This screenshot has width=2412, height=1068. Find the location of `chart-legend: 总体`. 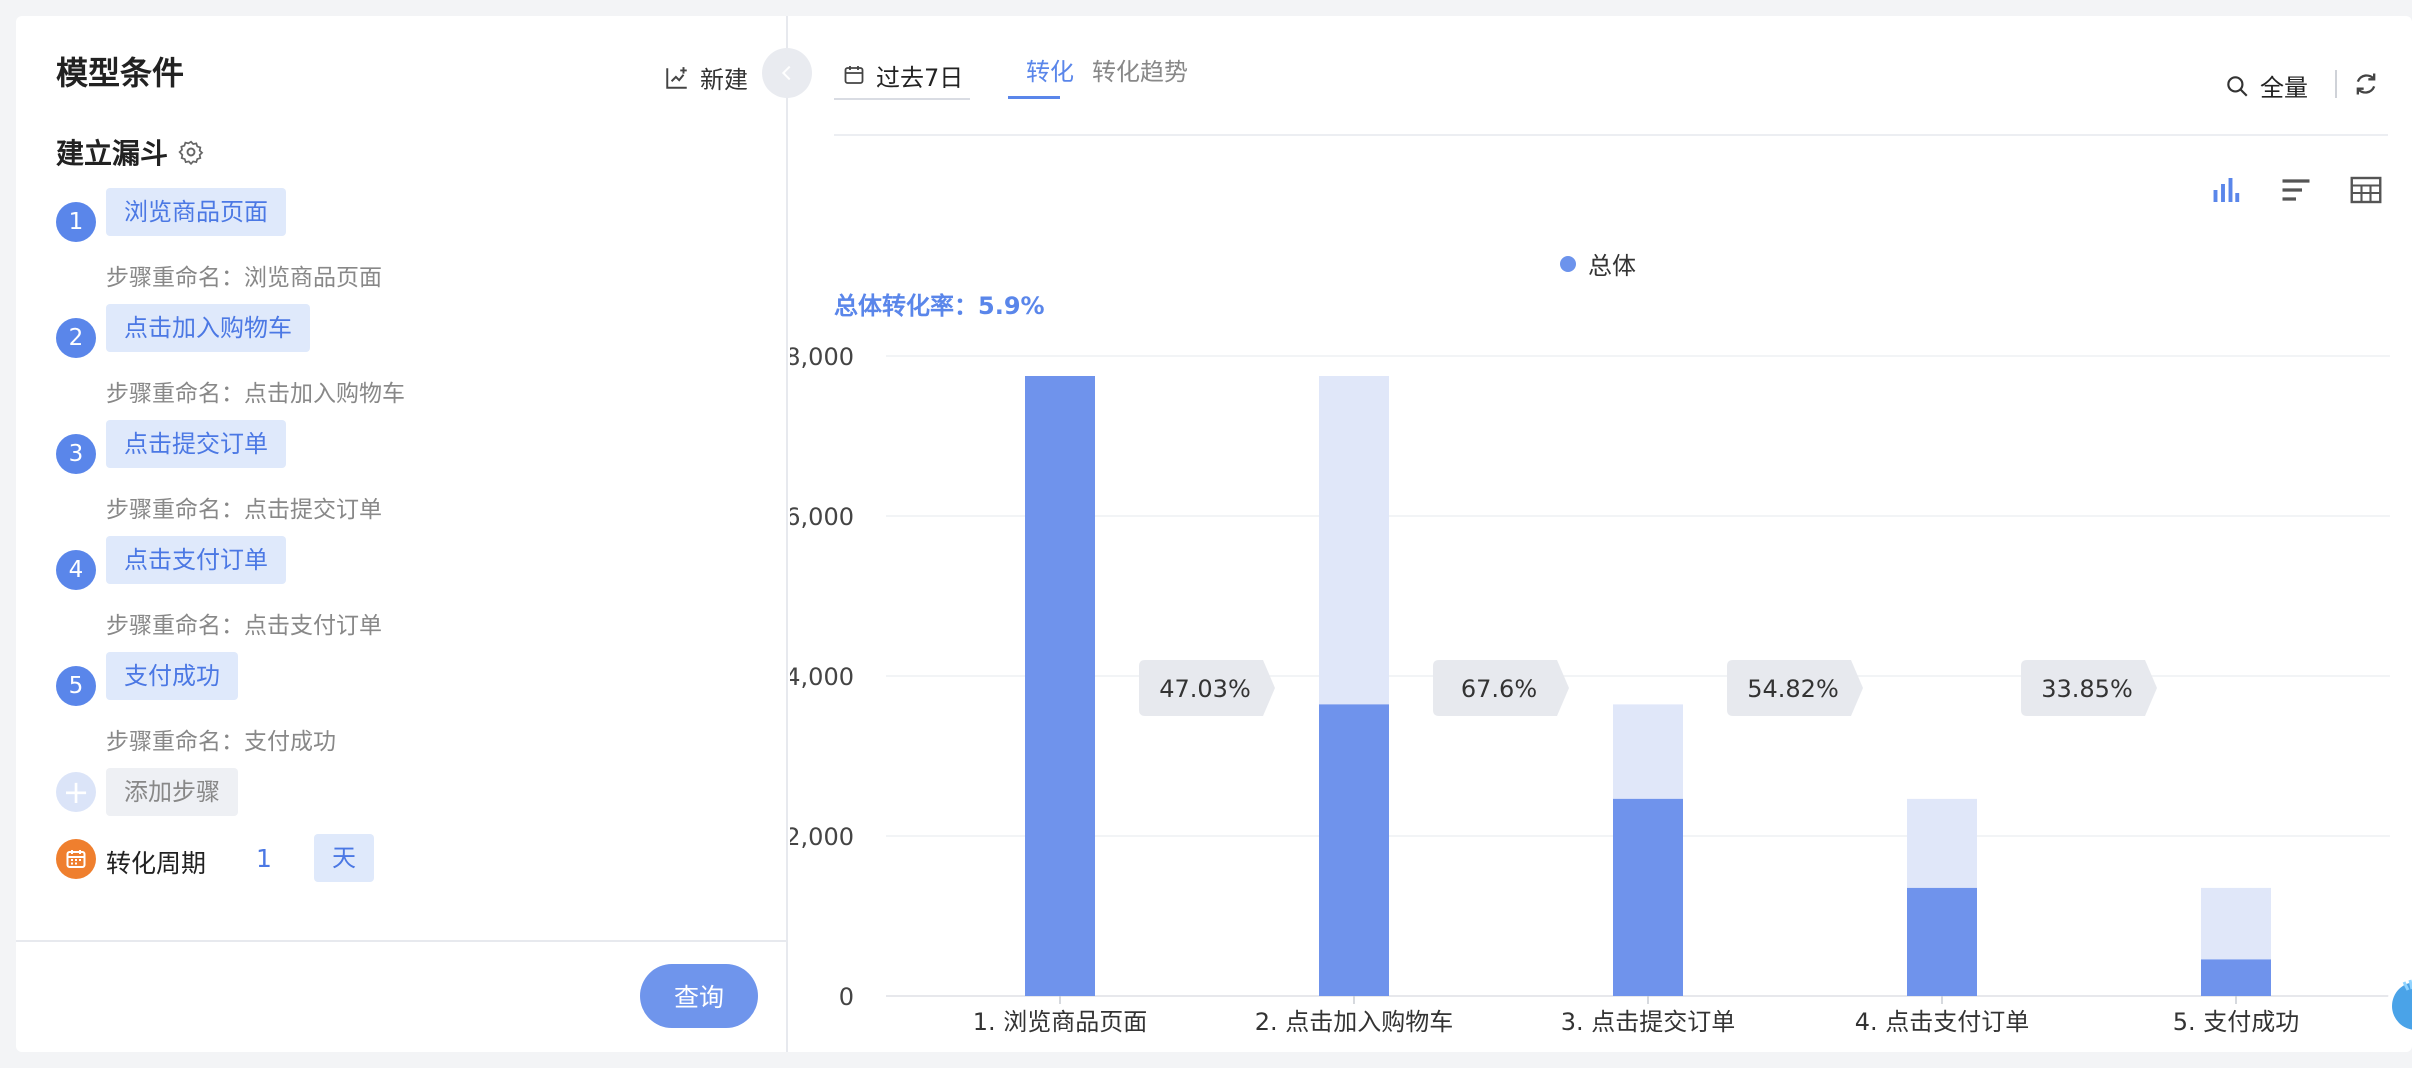

chart-legend: 总体 is located at coordinates (1598, 263).